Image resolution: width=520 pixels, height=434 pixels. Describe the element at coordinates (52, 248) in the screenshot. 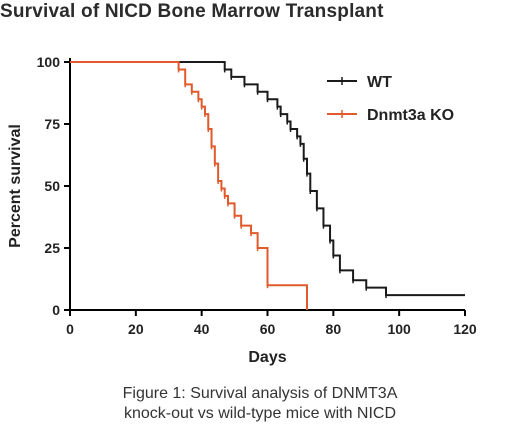

I see `y-tick-label: 25` at that location.